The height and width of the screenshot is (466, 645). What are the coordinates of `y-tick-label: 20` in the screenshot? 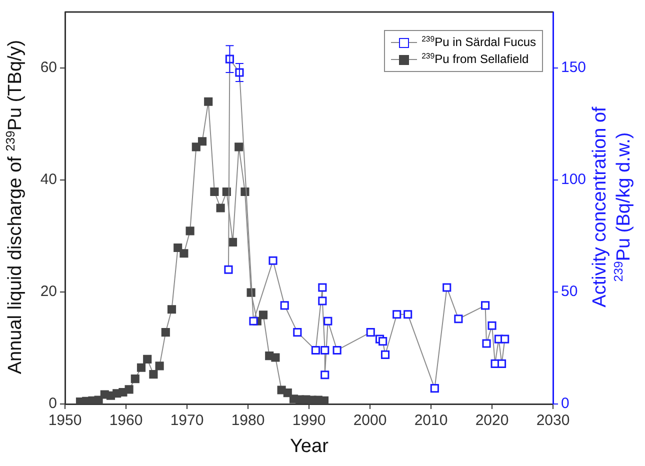 It's located at (48, 291).